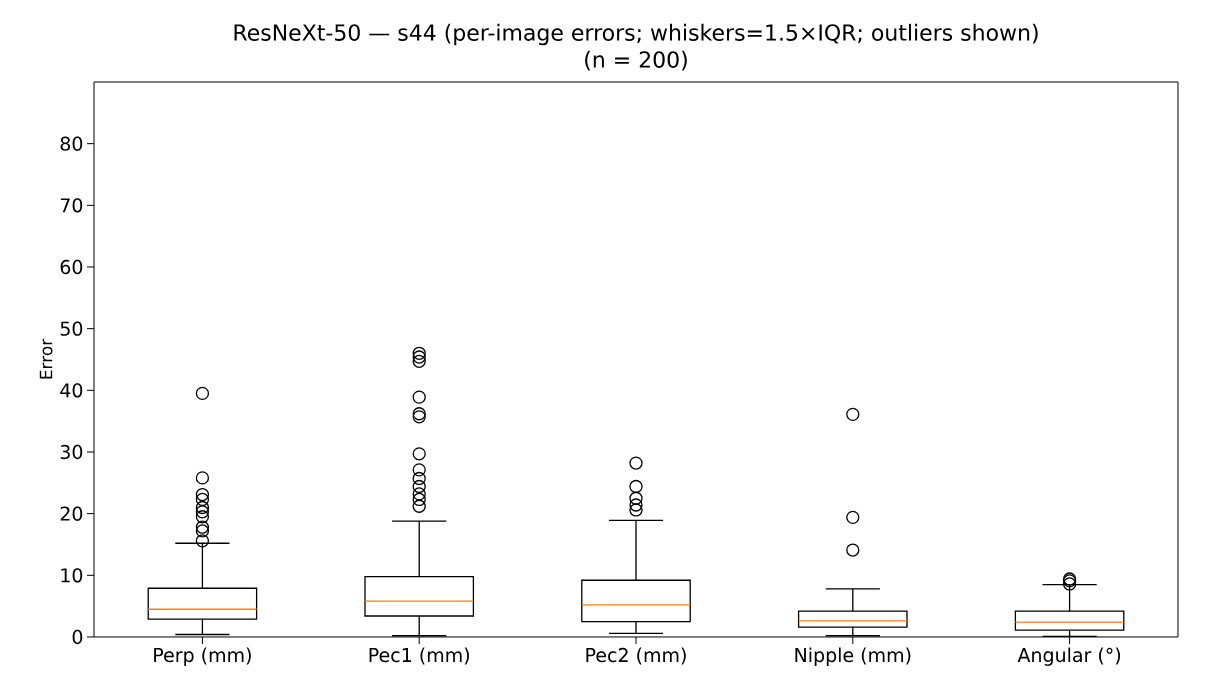  What do you see at coordinates (636, 656) in the screenshot?
I see `x-tick-label: Pec2 (mm)` at bounding box center [636, 656].